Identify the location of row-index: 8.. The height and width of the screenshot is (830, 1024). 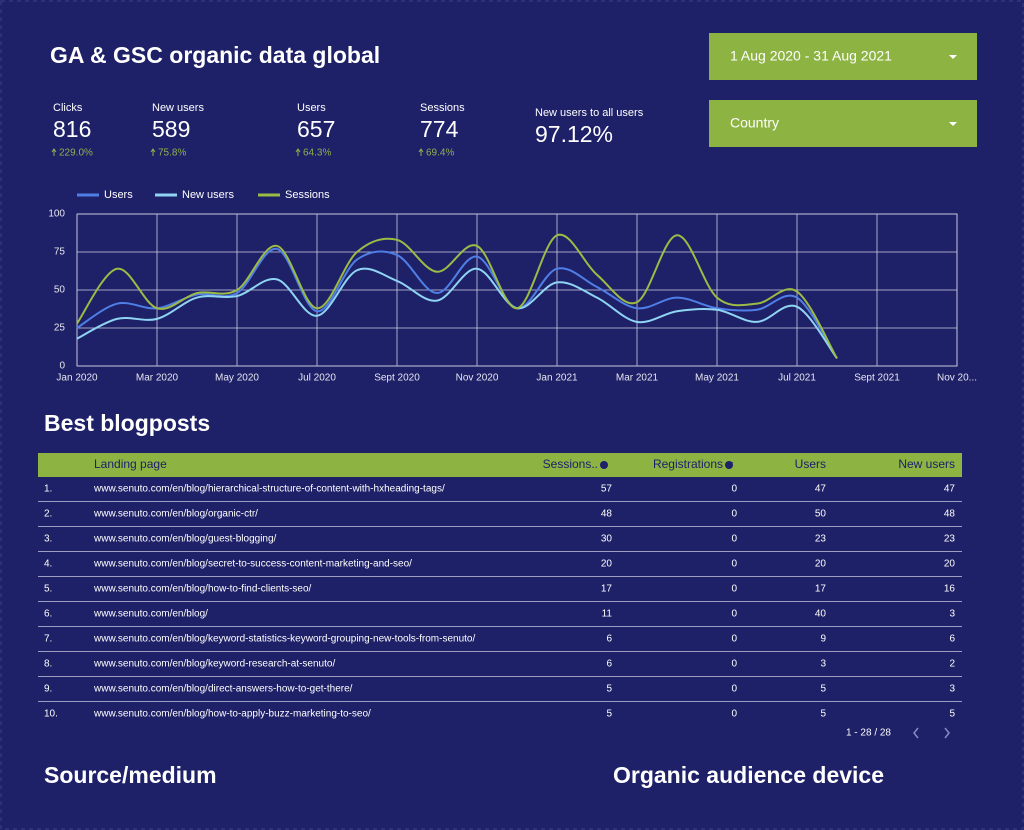
(48, 664).